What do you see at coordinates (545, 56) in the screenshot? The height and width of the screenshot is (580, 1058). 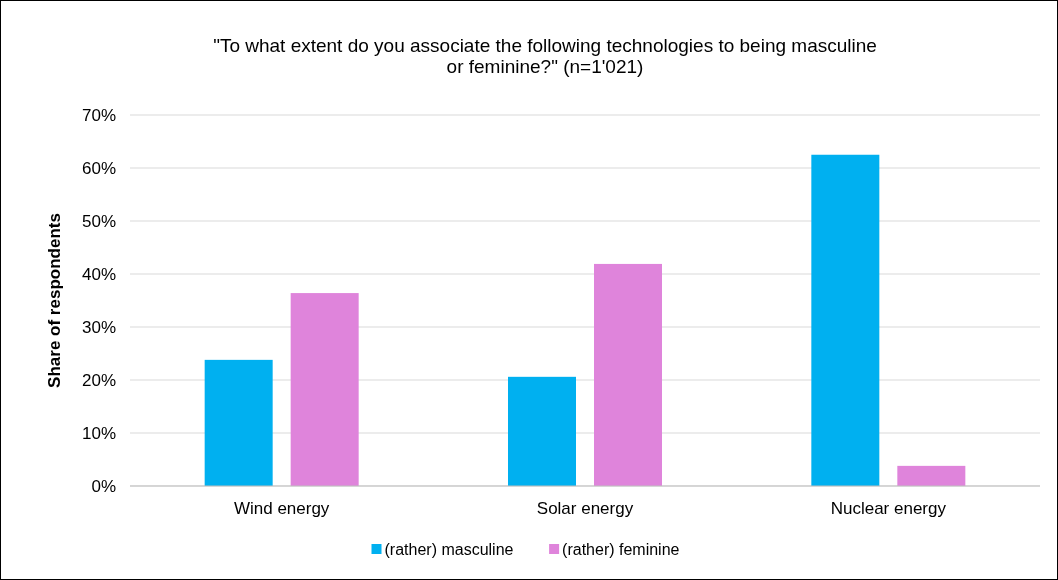 I see `chart-title: "To what extent do you associate the following technologies to being masculine or feminine?" (n=1'021)` at bounding box center [545, 56].